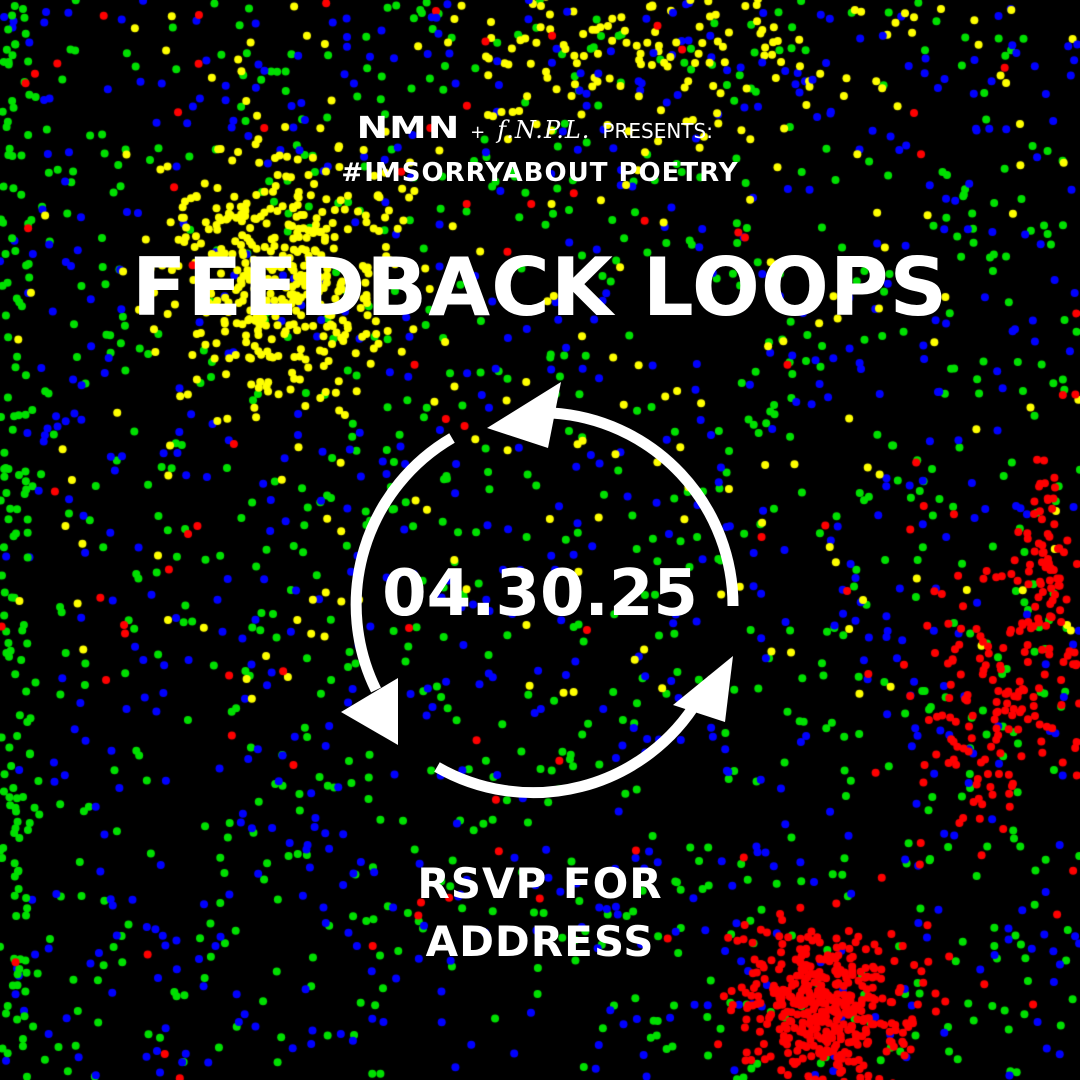  I want to click on plus-sign: +, so click(478, 132).